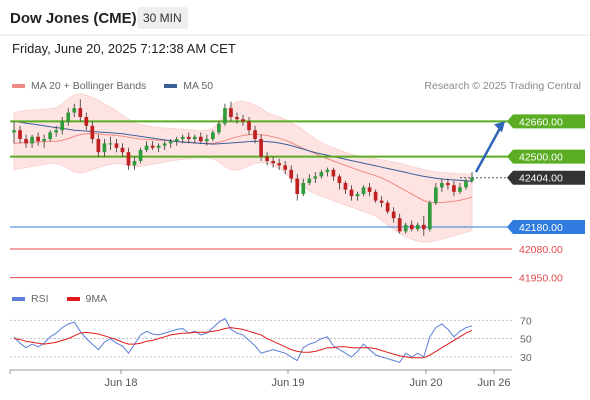 The width and height of the screenshot is (590, 400). I want to click on main-legend: MA 20 + Bollinger Bands MA 50, so click(112, 86).